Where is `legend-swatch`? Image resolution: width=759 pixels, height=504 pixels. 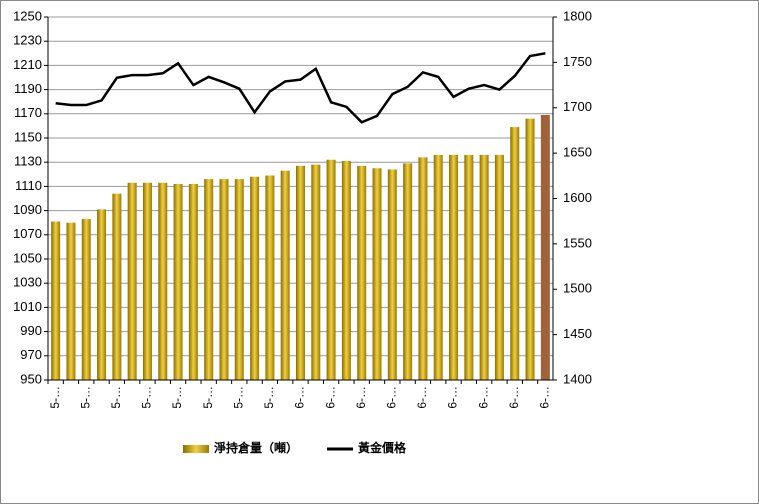
legend-swatch is located at coordinates (196, 449).